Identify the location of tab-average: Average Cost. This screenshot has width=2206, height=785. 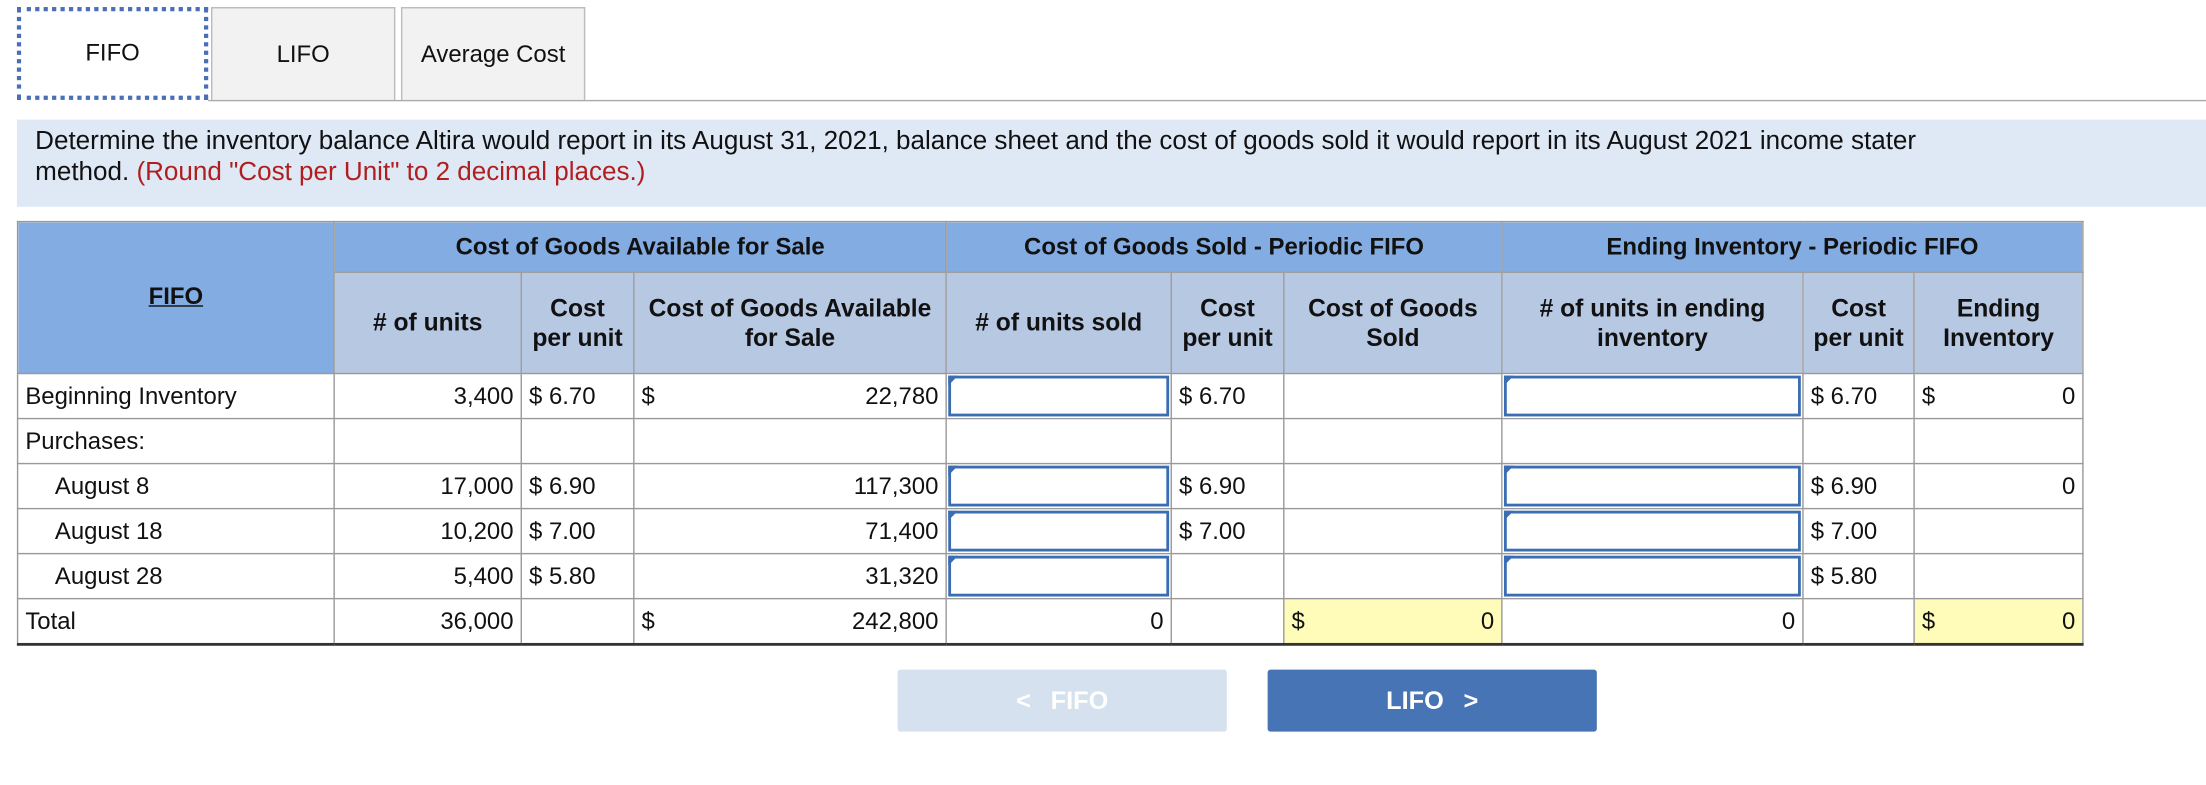
(493, 53).